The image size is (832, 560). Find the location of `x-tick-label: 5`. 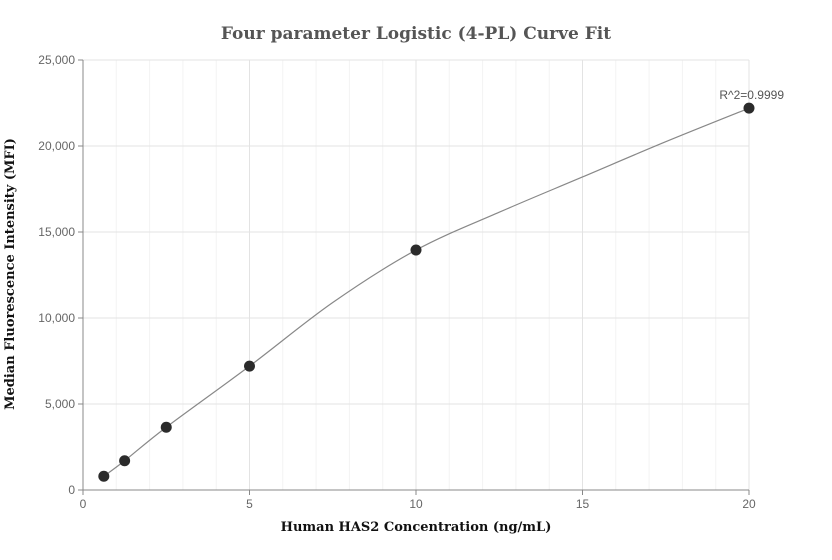

x-tick-label: 5 is located at coordinates (249, 504).